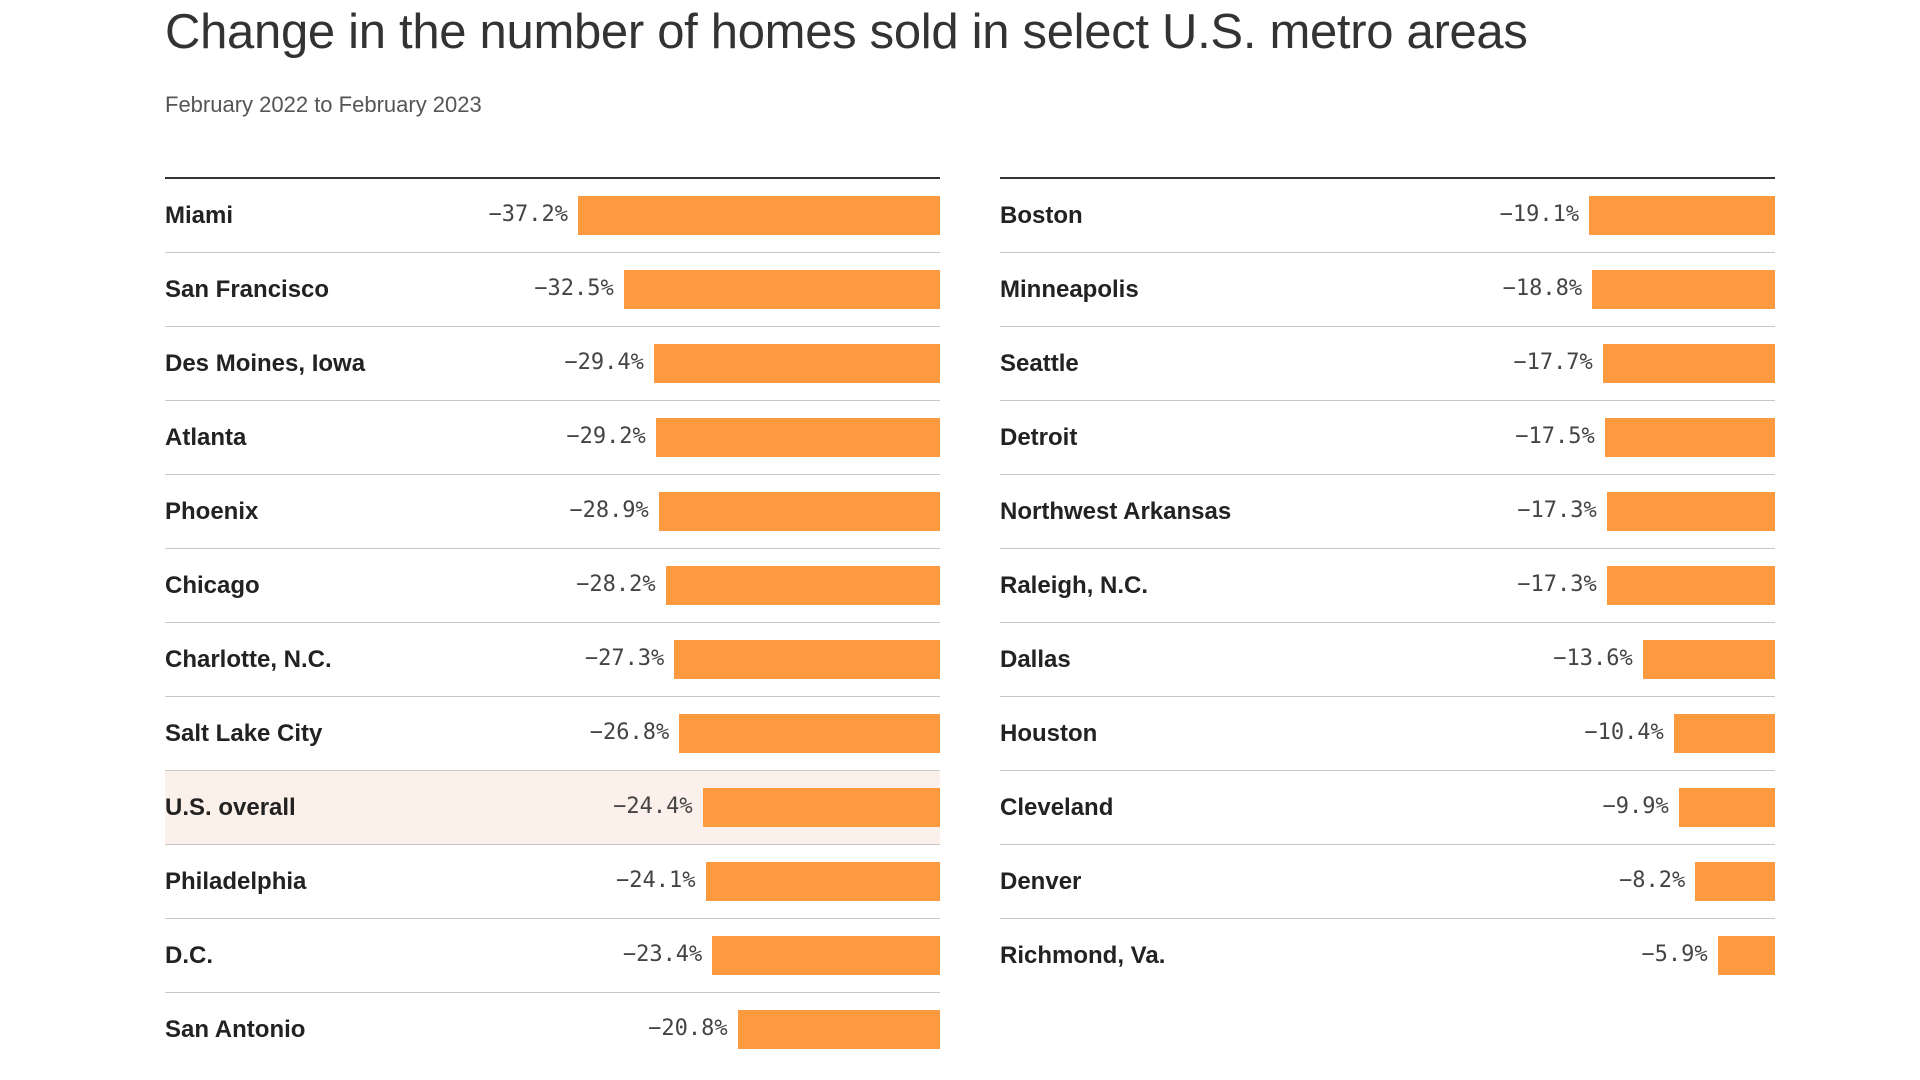  What do you see at coordinates (212, 511) in the screenshot?
I see `category-label: Phoenix` at bounding box center [212, 511].